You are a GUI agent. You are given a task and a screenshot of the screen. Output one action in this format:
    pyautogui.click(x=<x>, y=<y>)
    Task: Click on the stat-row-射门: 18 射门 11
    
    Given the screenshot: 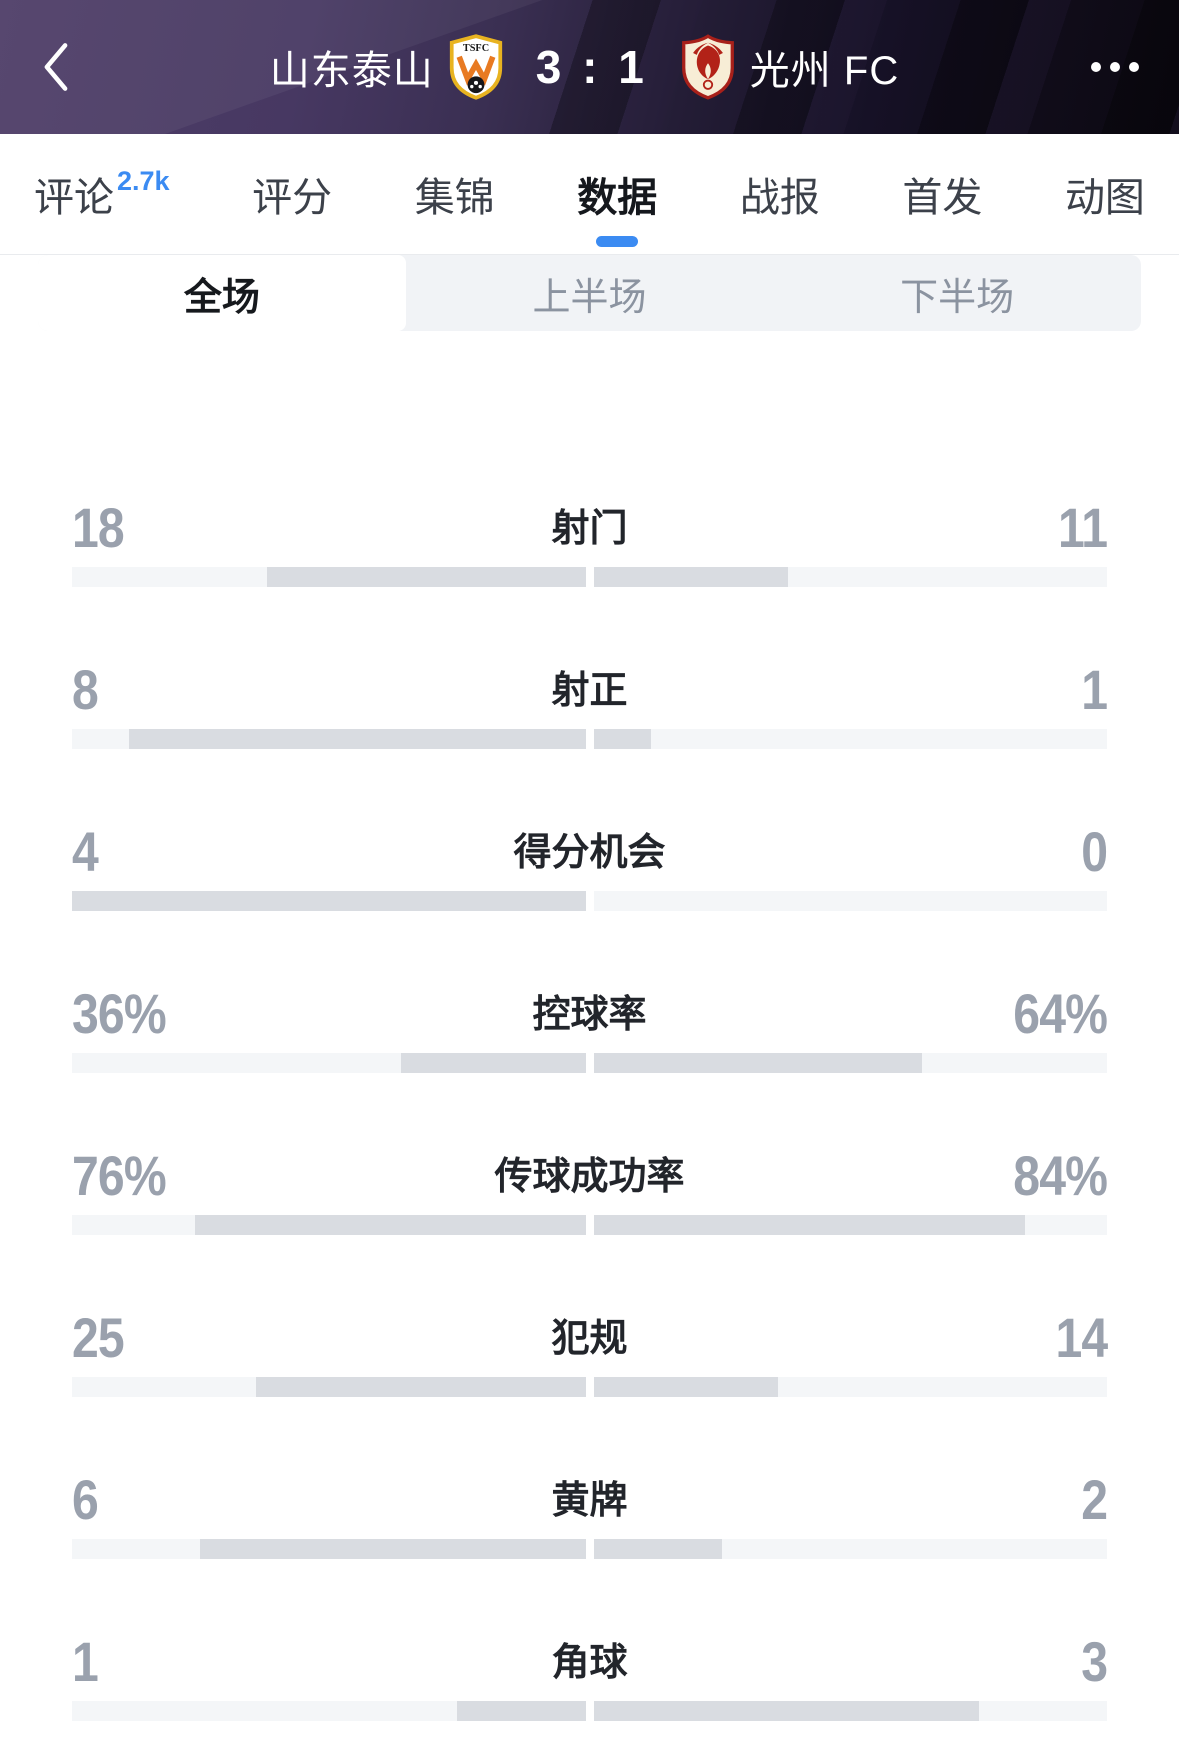 What is the action you would take?
    pyautogui.click(x=590, y=580)
    